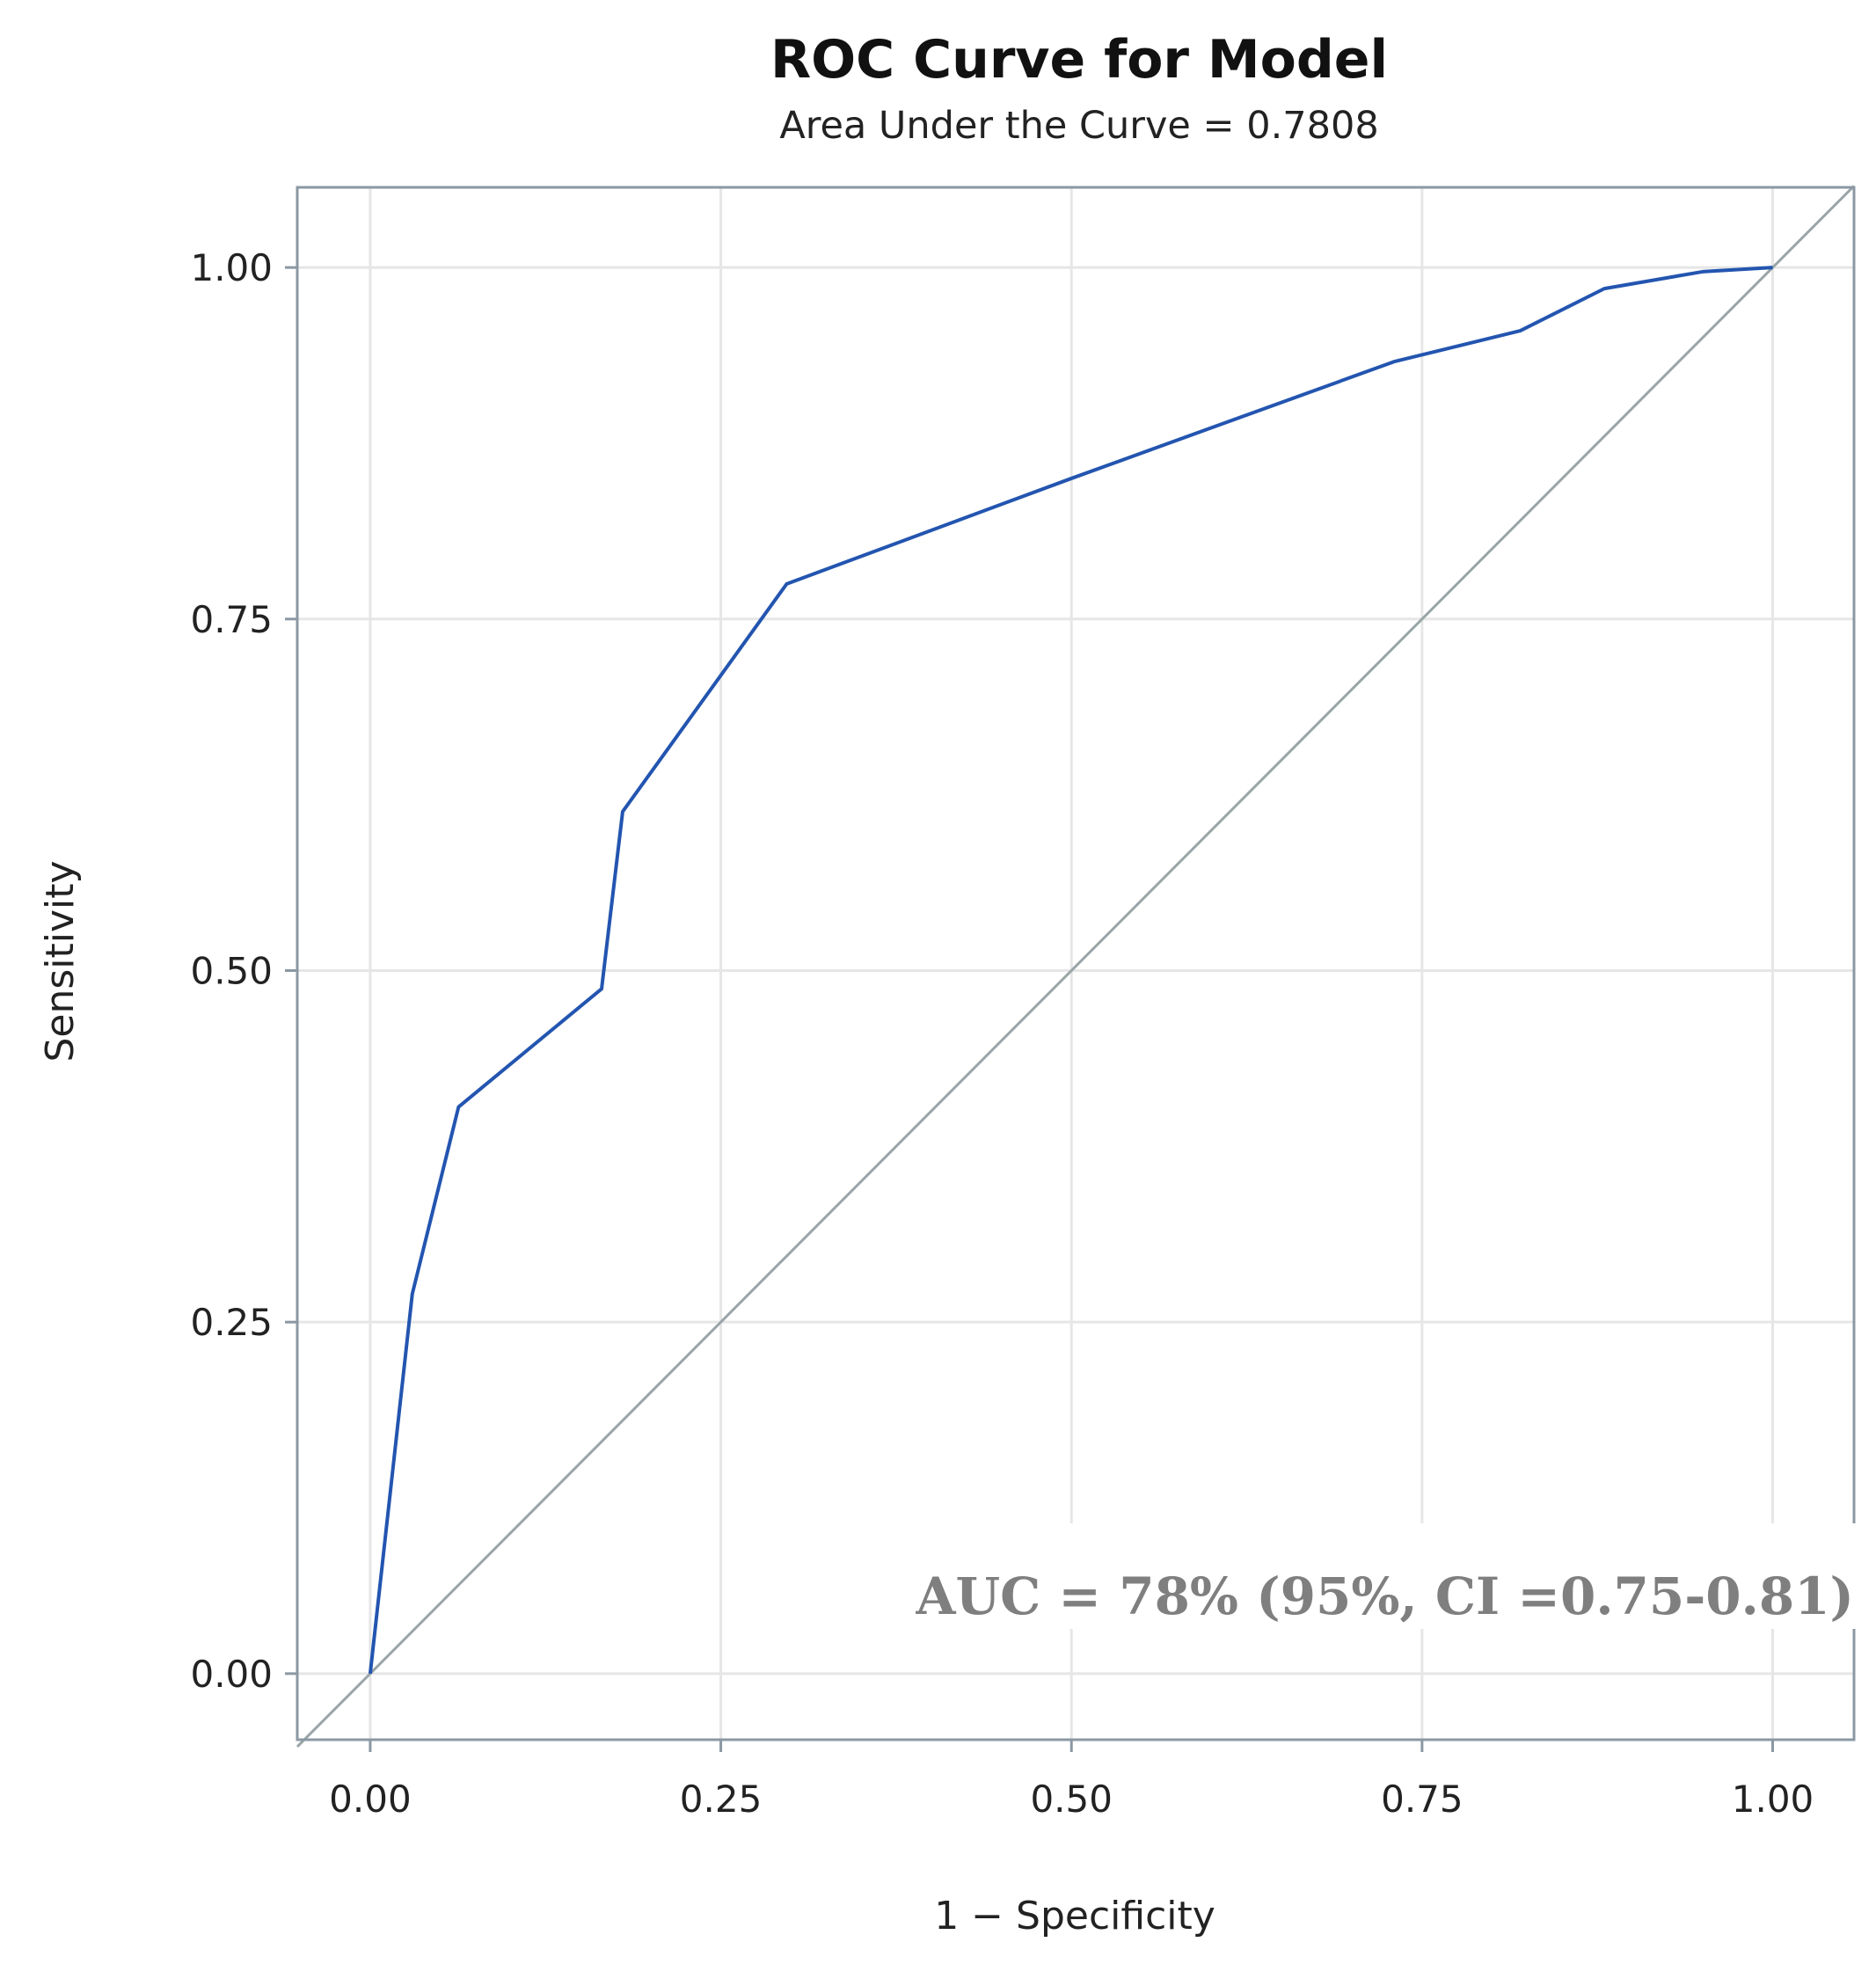  Describe the element at coordinates (1384, 1596) in the screenshot. I see `auc-annotation: AUC = 78% (95%, CI =0.75-0.81)` at that location.